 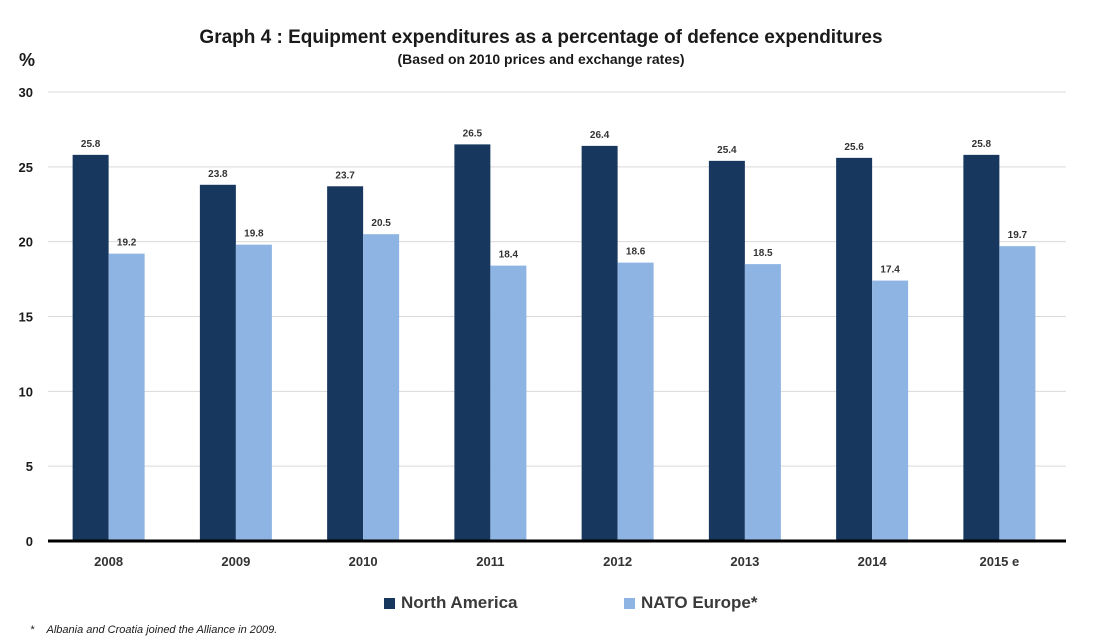 What do you see at coordinates (27, 60) in the screenshot?
I see `y-axis-unit-label: %` at bounding box center [27, 60].